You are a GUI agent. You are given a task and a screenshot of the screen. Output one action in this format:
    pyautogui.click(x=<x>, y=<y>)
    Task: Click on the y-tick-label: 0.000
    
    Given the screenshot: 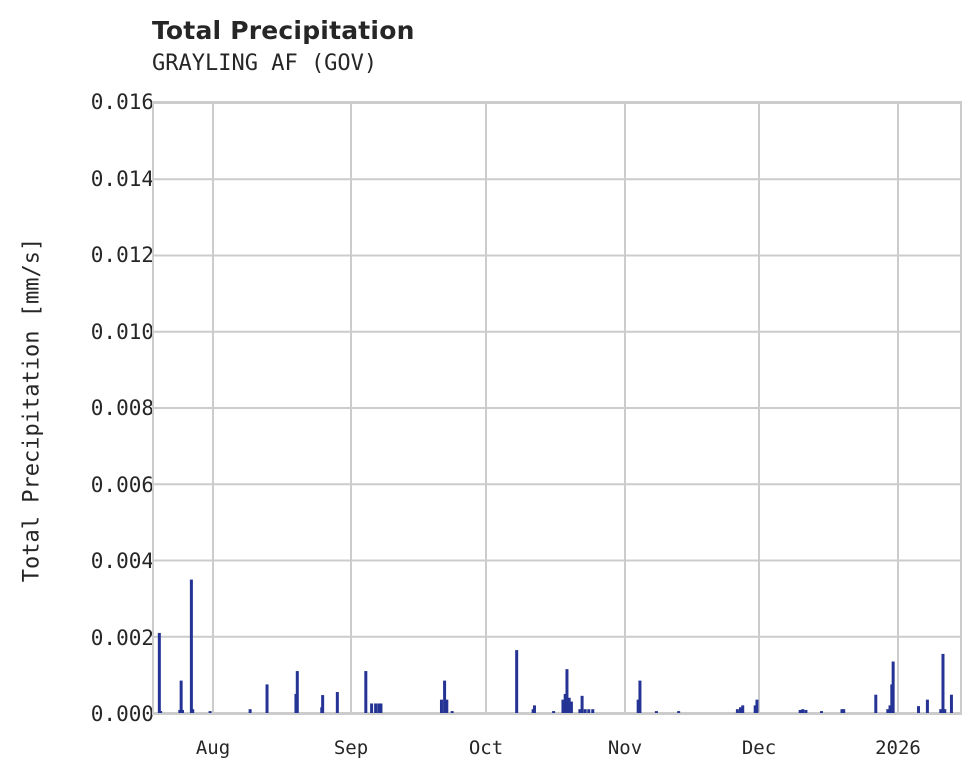 What is the action you would take?
    pyautogui.click(x=122, y=714)
    